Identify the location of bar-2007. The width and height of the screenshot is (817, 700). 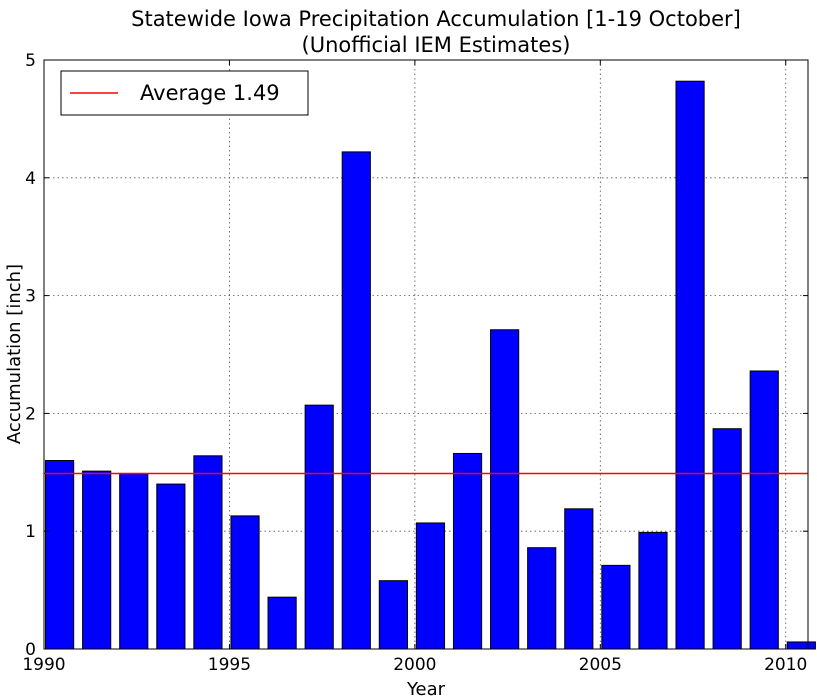
(690, 365).